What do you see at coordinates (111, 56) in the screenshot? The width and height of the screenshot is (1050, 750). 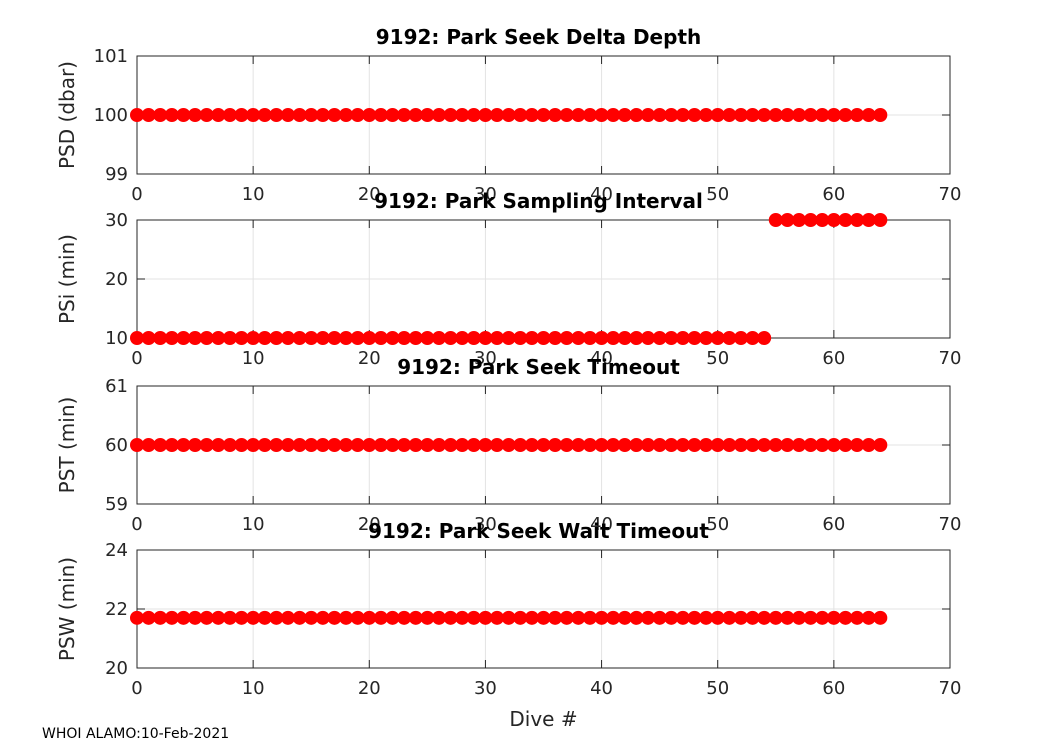 I see `y-tick-label: 101` at bounding box center [111, 56].